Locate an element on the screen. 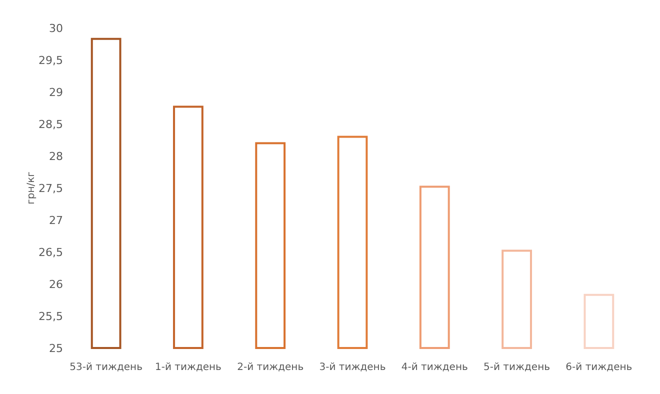 The width and height of the screenshot is (660, 394). y-tick-label: 26,5 is located at coordinates (50, 252).